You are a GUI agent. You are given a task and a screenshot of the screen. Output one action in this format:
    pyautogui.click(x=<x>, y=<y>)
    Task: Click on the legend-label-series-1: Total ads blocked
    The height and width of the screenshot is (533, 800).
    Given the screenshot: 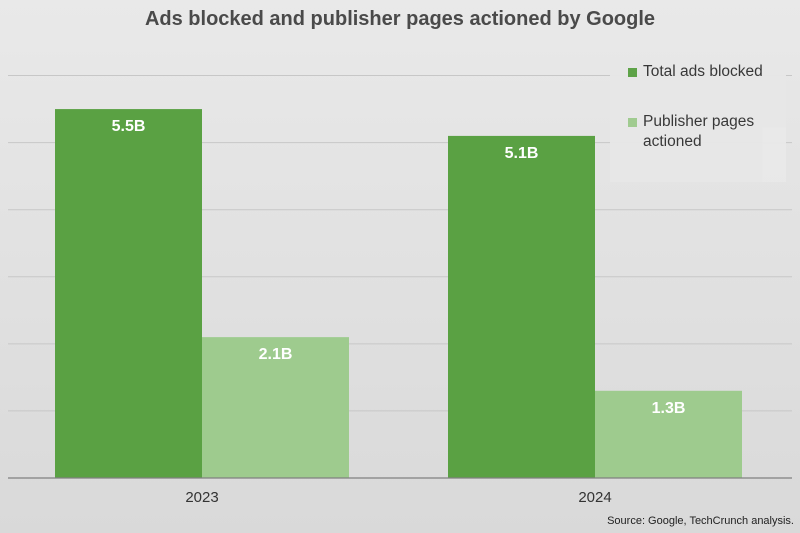 What is the action you would take?
    pyautogui.click(x=703, y=71)
    